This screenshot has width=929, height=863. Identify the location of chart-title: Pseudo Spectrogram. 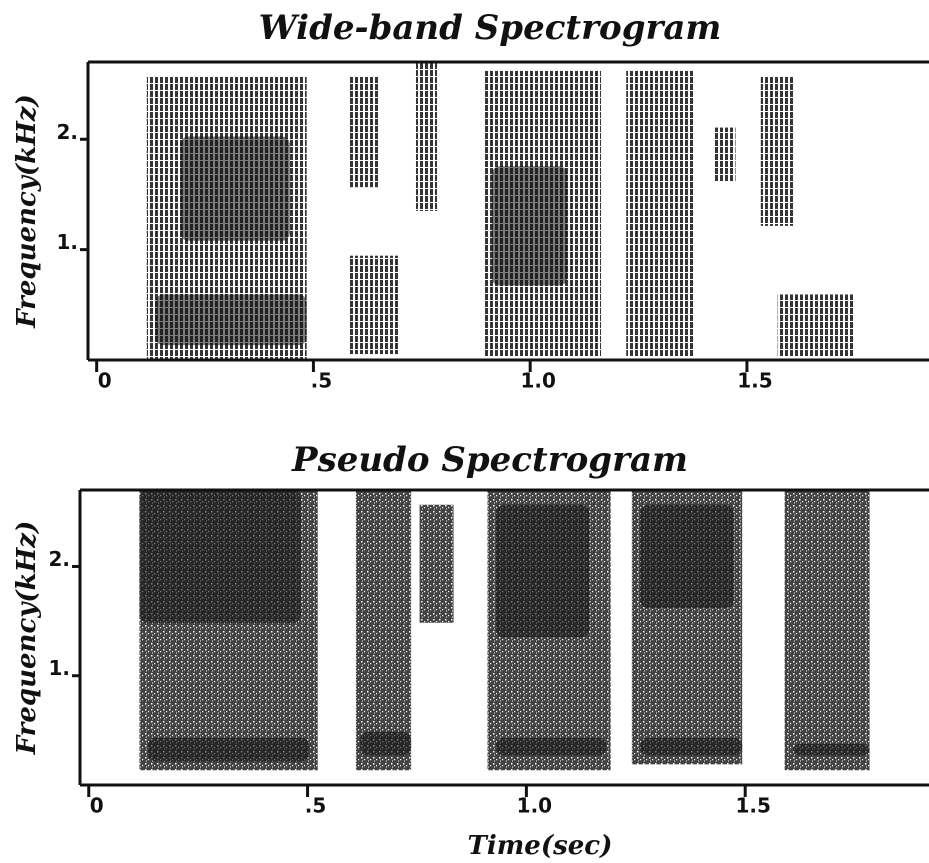
(489, 460).